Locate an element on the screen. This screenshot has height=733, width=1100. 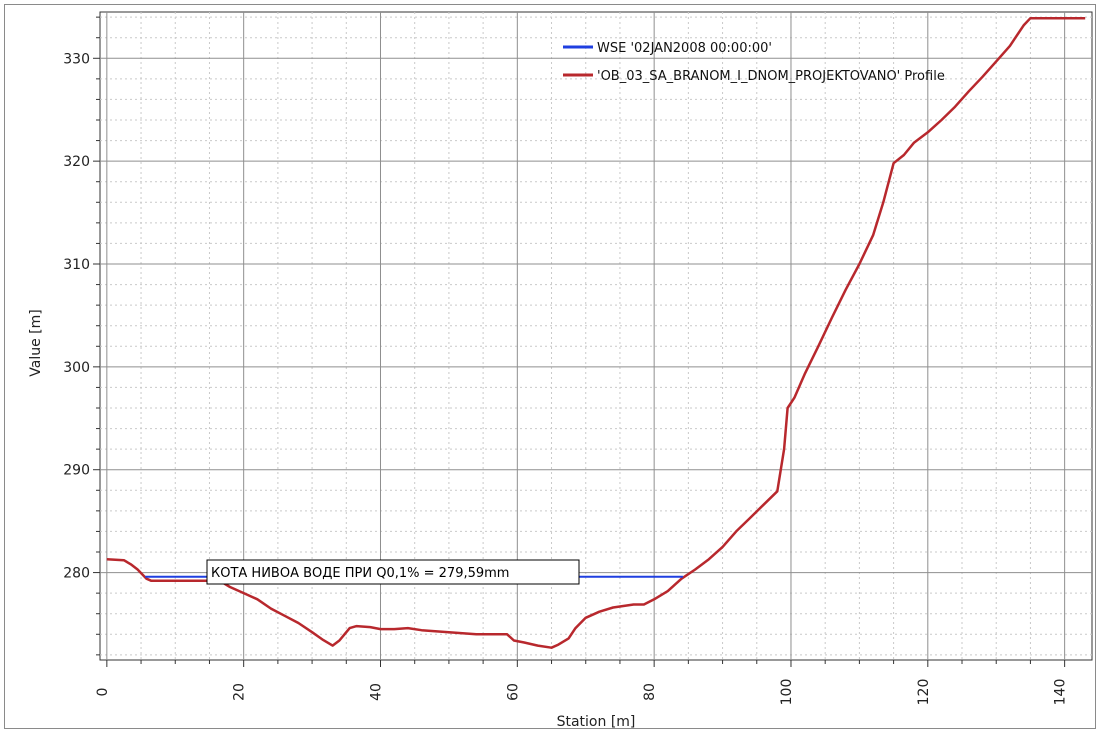
x-tick-label: 40 is located at coordinates (376, 692).